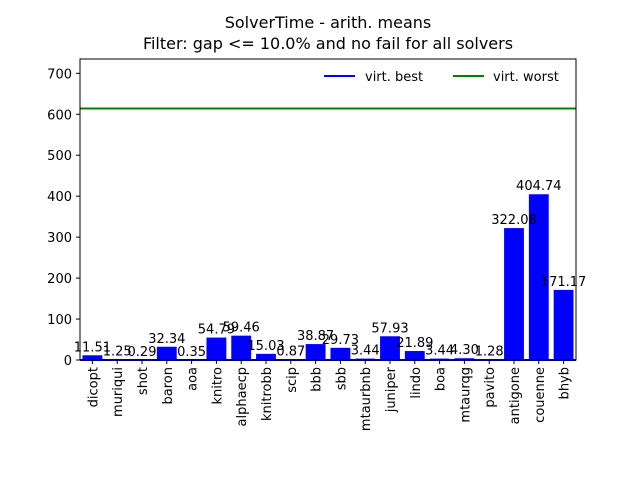 The width and height of the screenshot is (640, 480). Describe the element at coordinates (292, 380) in the screenshot. I see `x-tick-label-scip: scip` at that location.